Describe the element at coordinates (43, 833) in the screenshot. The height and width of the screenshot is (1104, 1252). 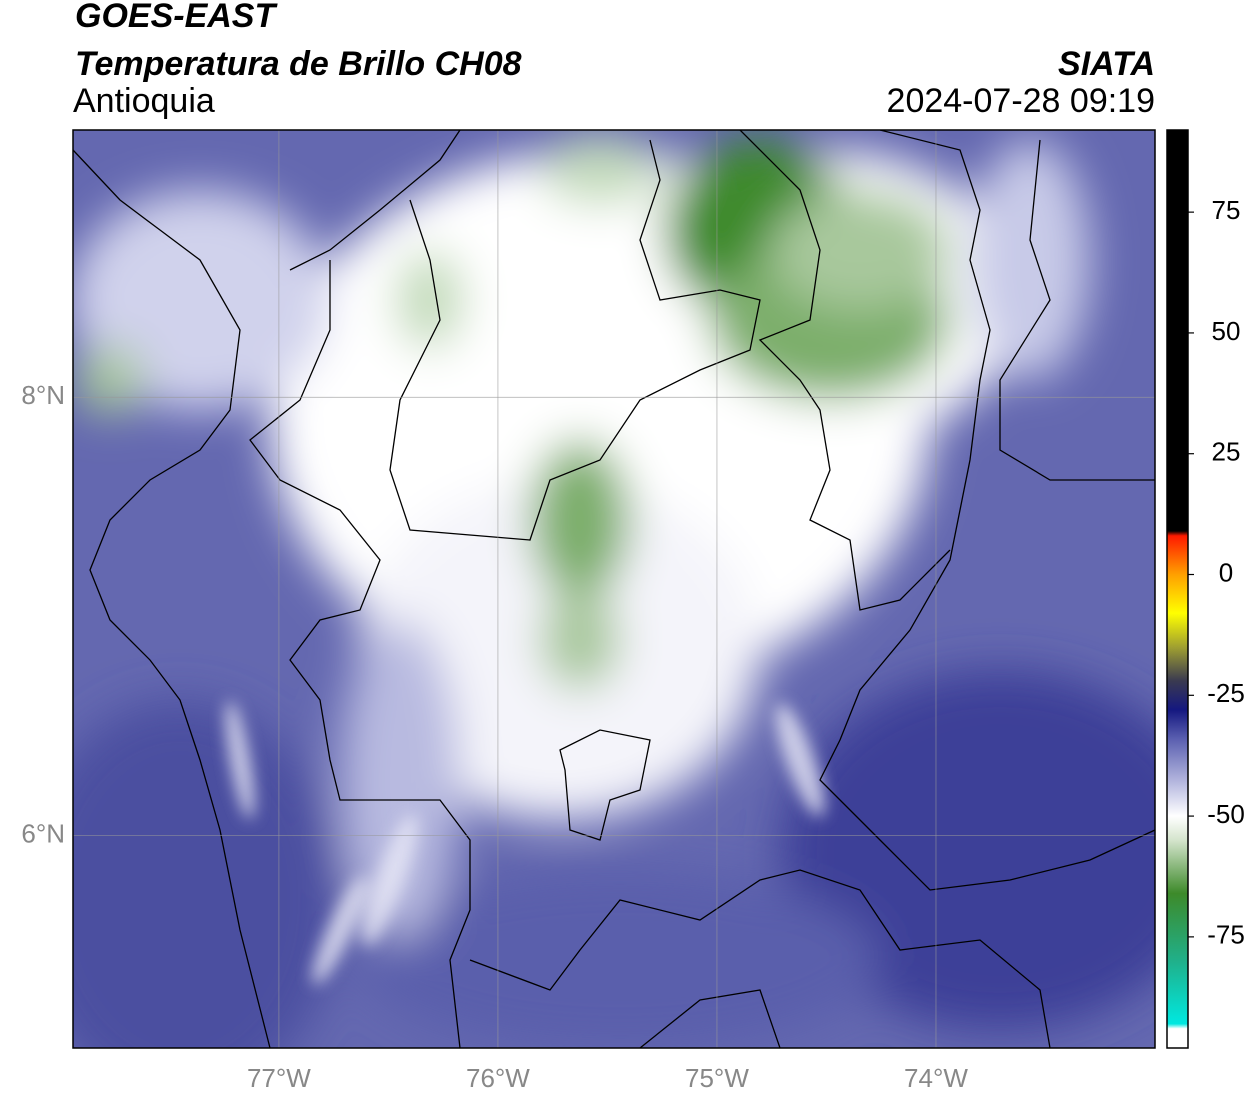
I see `y-tick-label: 6°N` at that location.